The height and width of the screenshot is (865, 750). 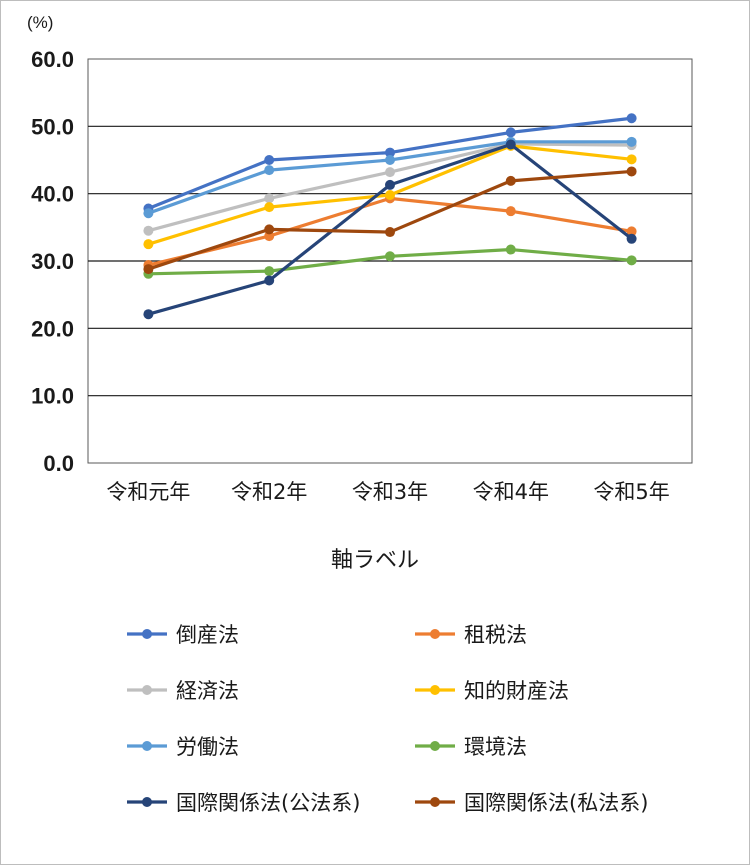 I want to click on y-tick-label: 40.0, so click(x=52, y=194).